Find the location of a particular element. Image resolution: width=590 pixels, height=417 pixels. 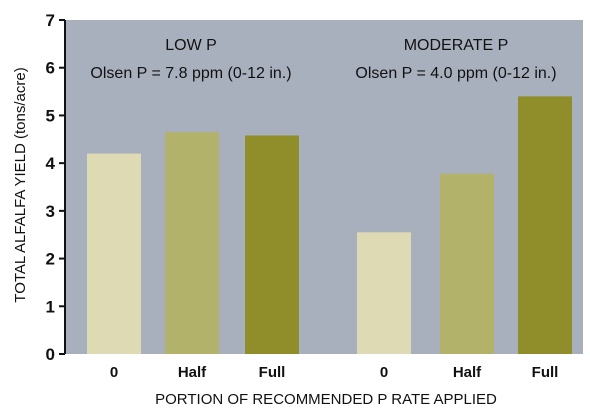

group-1-title: LOW P is located at coordinates (191, 45).